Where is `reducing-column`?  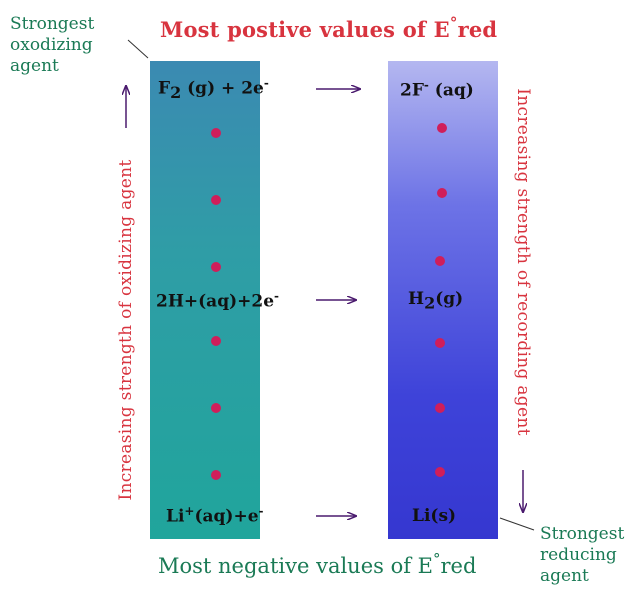 reducing-column is located at coordinates (443, 300).